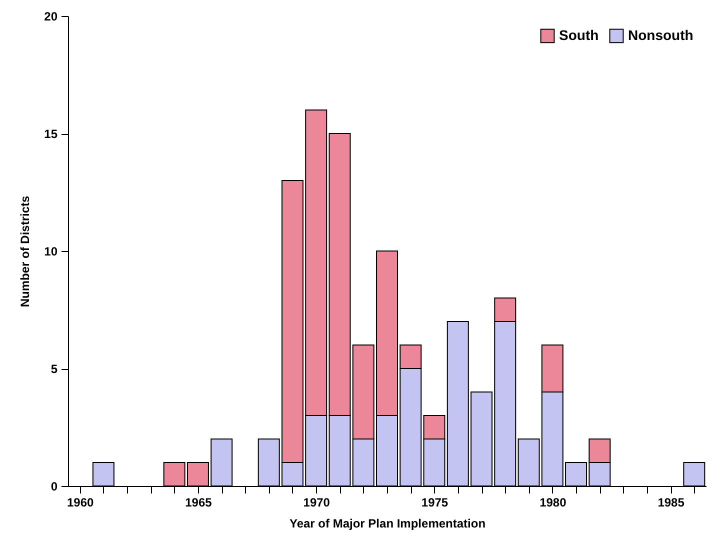 Image resolution: width=709 pixels, height=546 pixels. I want to click on x-axis-title: Year of Major Plan Implementation, so click(387, 523).